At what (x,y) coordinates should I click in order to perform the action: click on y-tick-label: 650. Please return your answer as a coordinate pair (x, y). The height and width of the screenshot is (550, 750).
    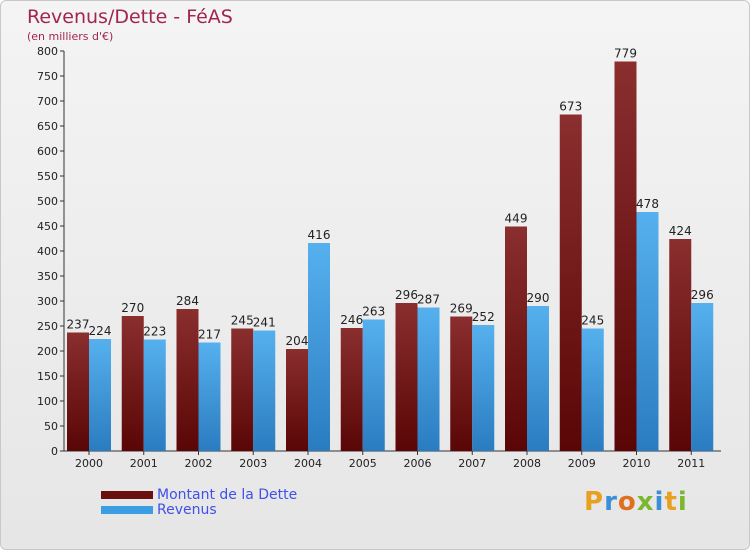
    Looking at the image, I should click on (47, 126).